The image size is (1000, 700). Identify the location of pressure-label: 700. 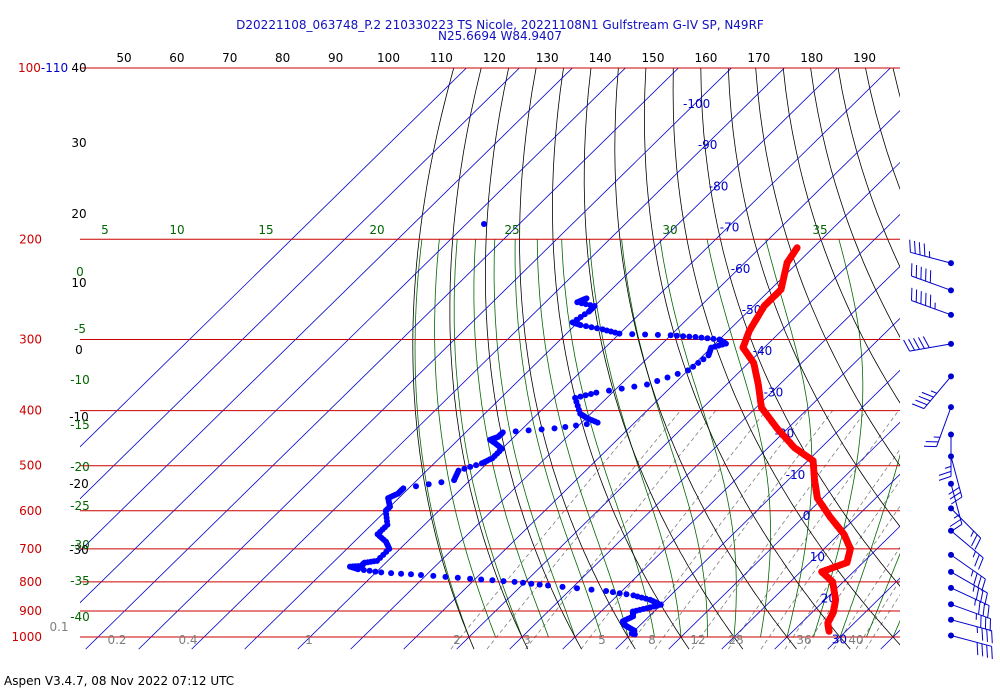
(30, 549).